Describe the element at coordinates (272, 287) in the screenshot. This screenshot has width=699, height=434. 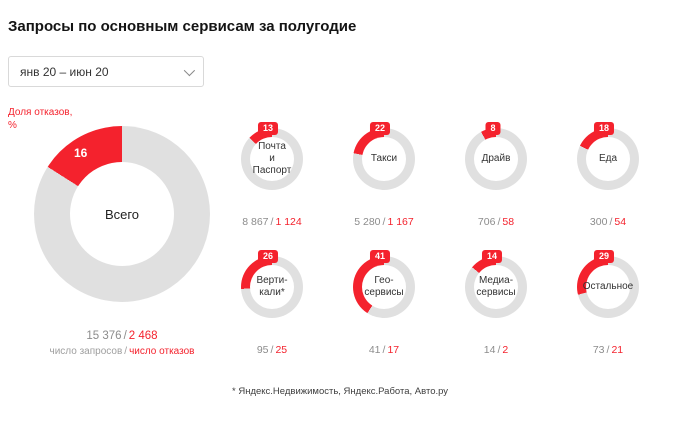
I see `service-label: Верти- кали*` at that location.